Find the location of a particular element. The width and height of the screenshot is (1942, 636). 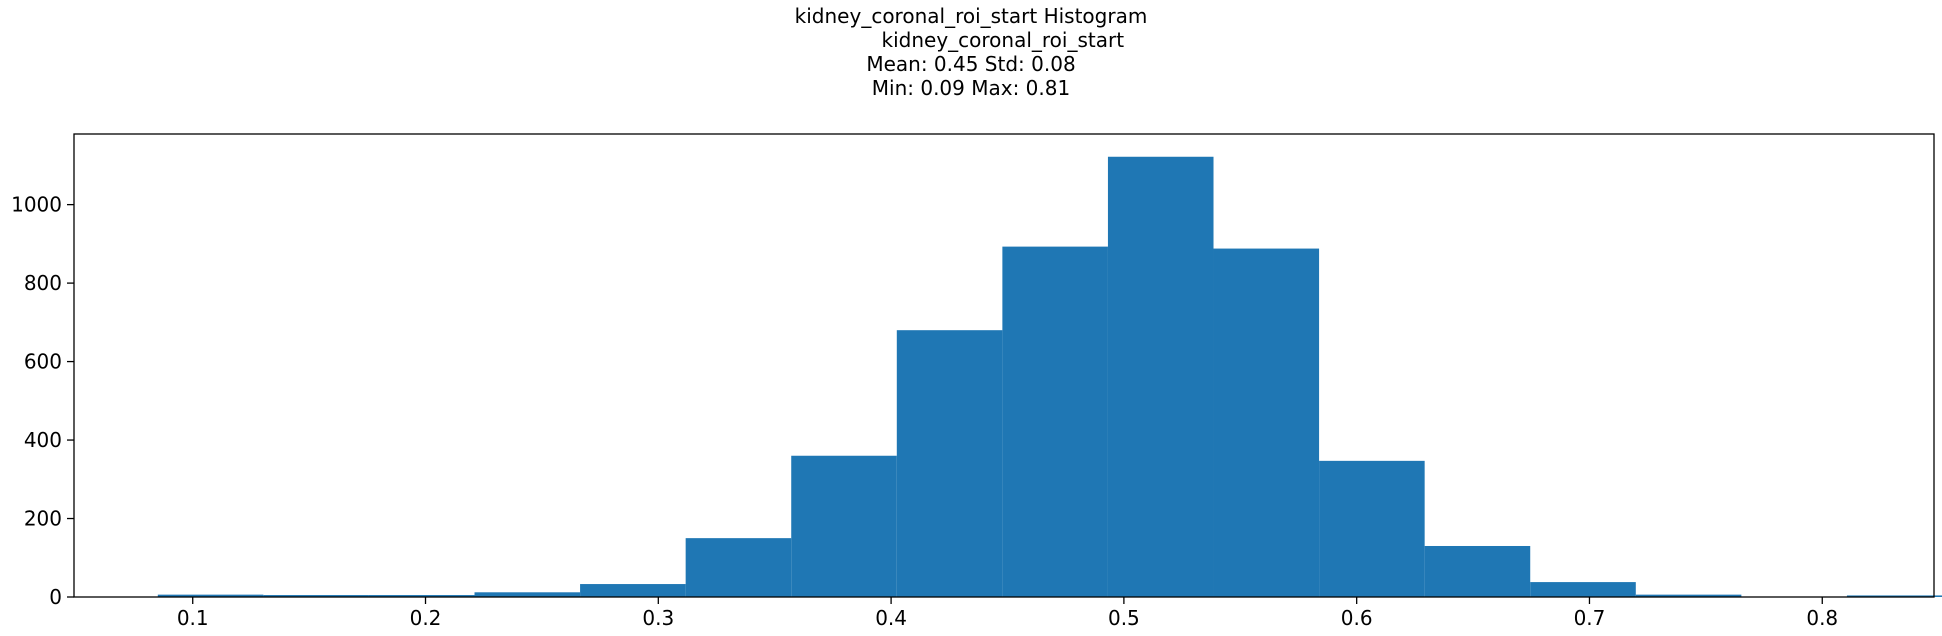

x-tick-label: 0.8 is located at coordinates (1822, 618).